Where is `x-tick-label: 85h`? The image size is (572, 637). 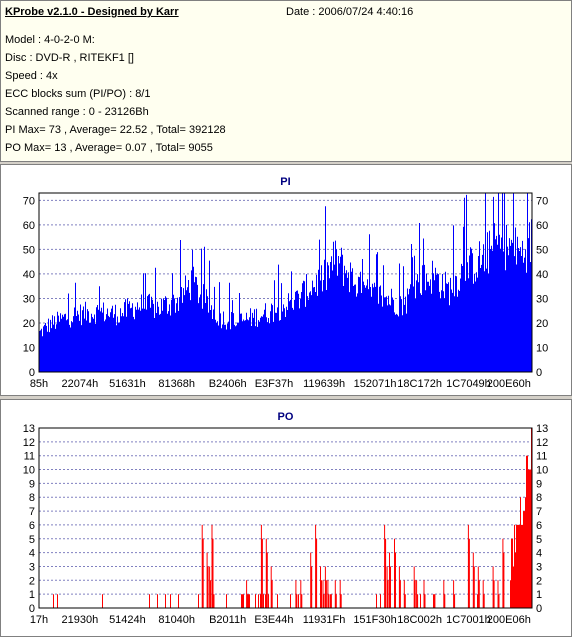
x-tick-label: 85h is located at coordinates (39, 384).